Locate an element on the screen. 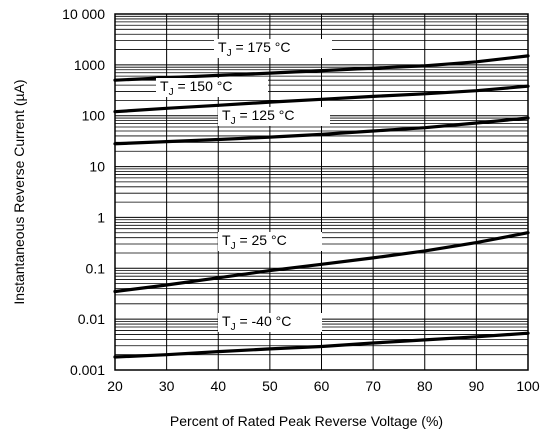  series-label-text: TJ = 25 °C is located at coordinates (254, 242).